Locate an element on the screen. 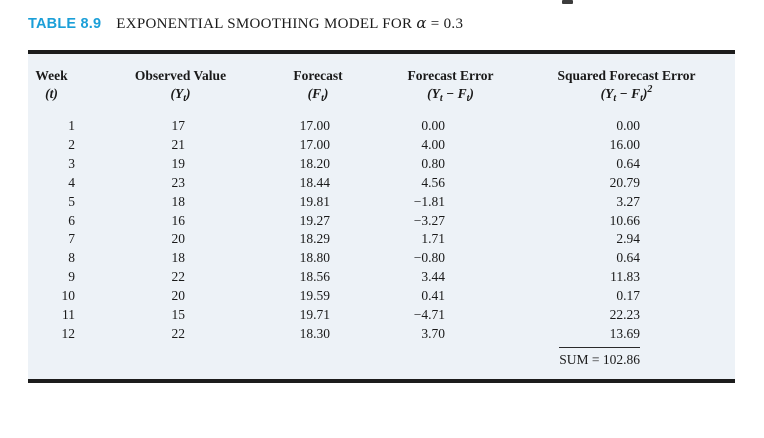  cell: 15 is located at coordinates (178, 315).